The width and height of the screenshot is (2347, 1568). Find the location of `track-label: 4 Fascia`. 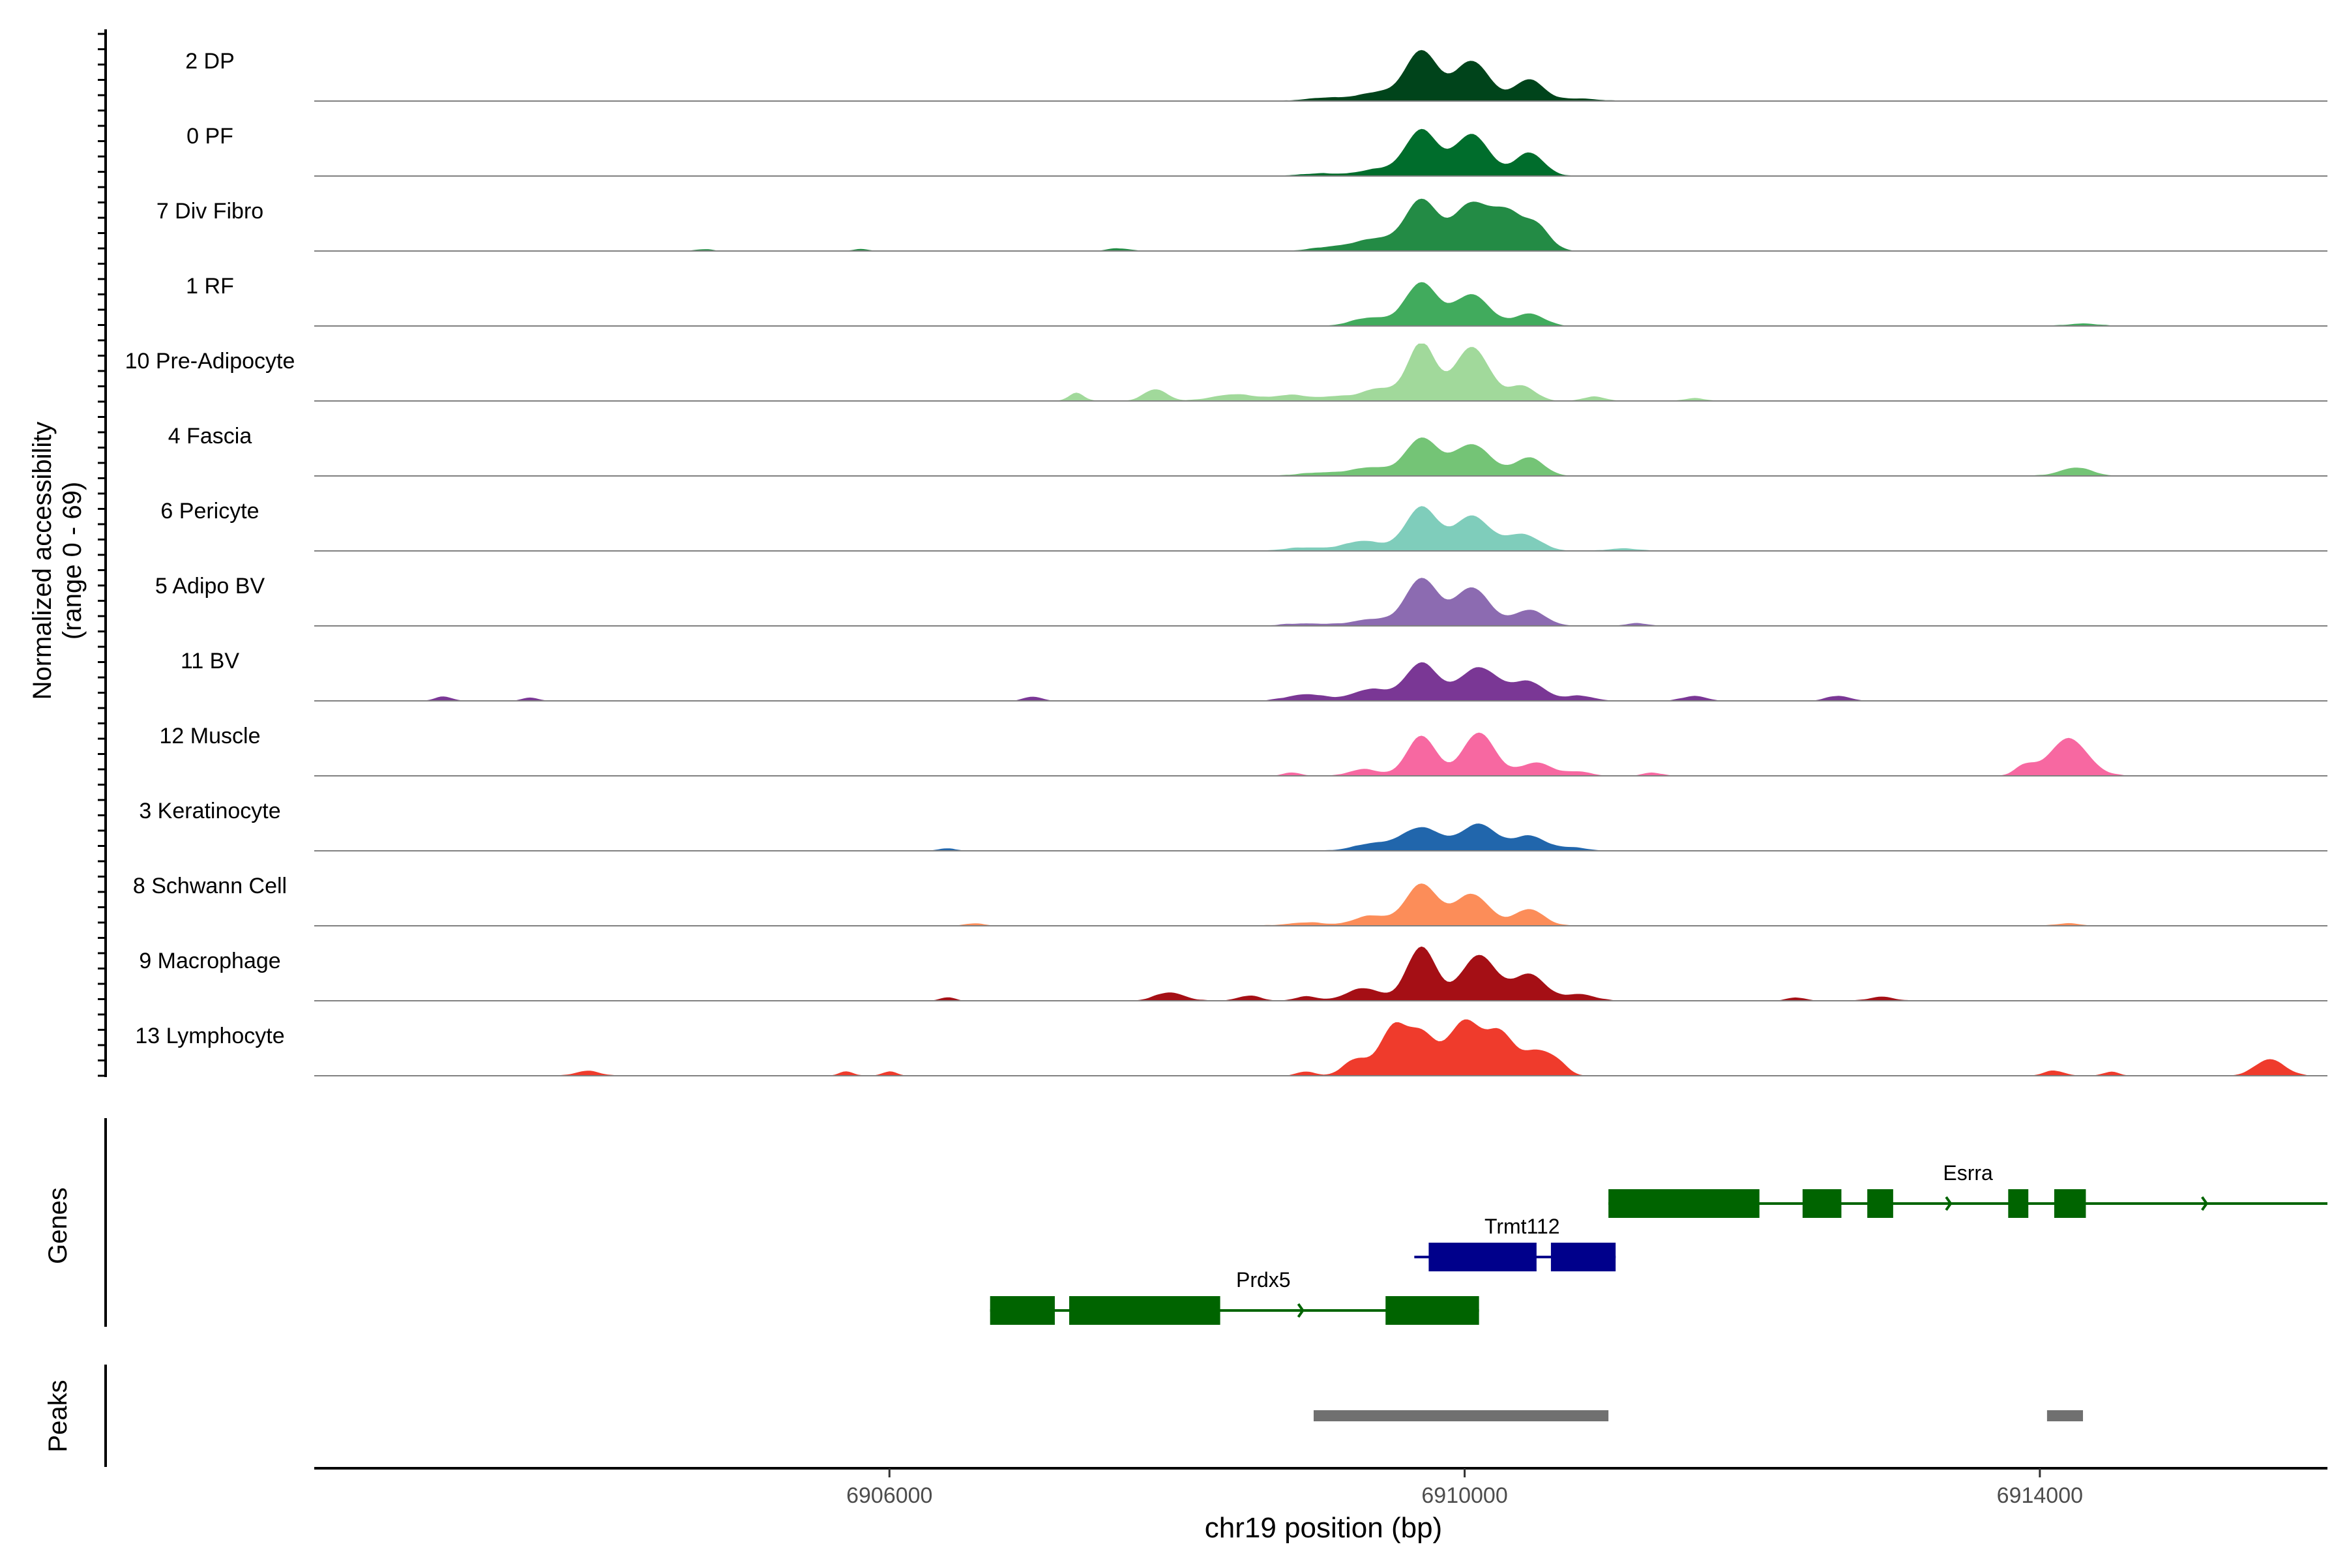

track-label: 4 Fascia is located at coordinates (210, 436).